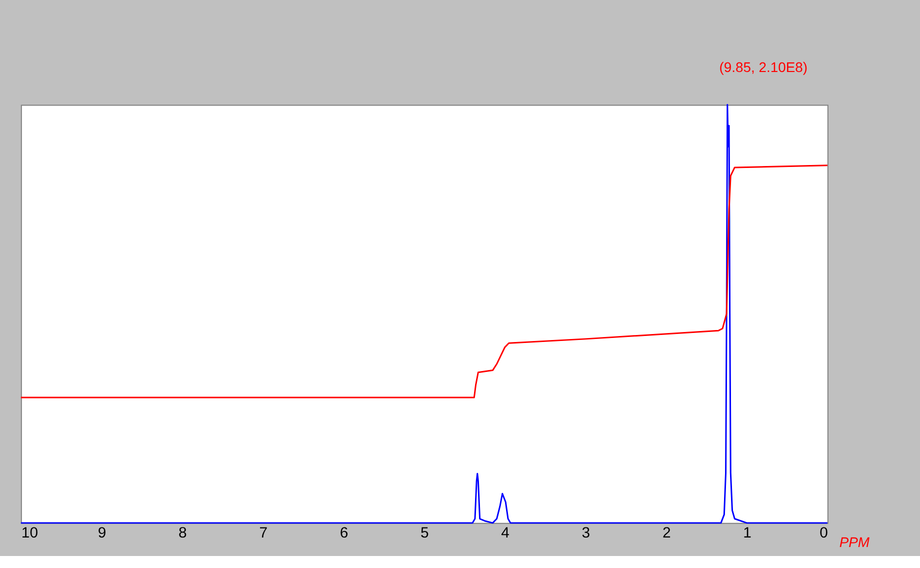  Describe the element at coordinates (263, 533) in the screenshot. I see `x-tick-label: 7` at that location.